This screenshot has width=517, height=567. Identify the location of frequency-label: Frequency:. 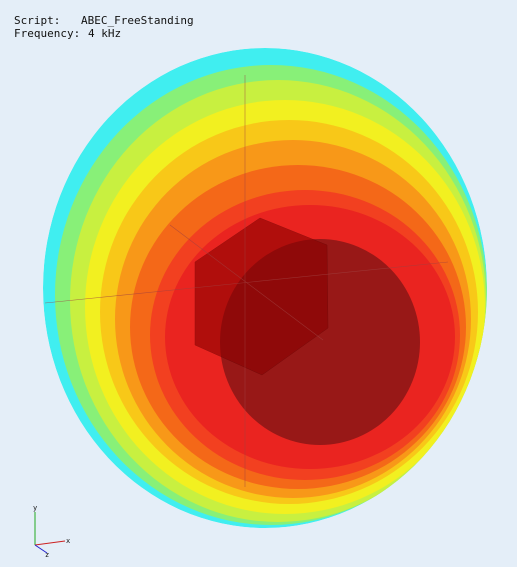
(47, 33).